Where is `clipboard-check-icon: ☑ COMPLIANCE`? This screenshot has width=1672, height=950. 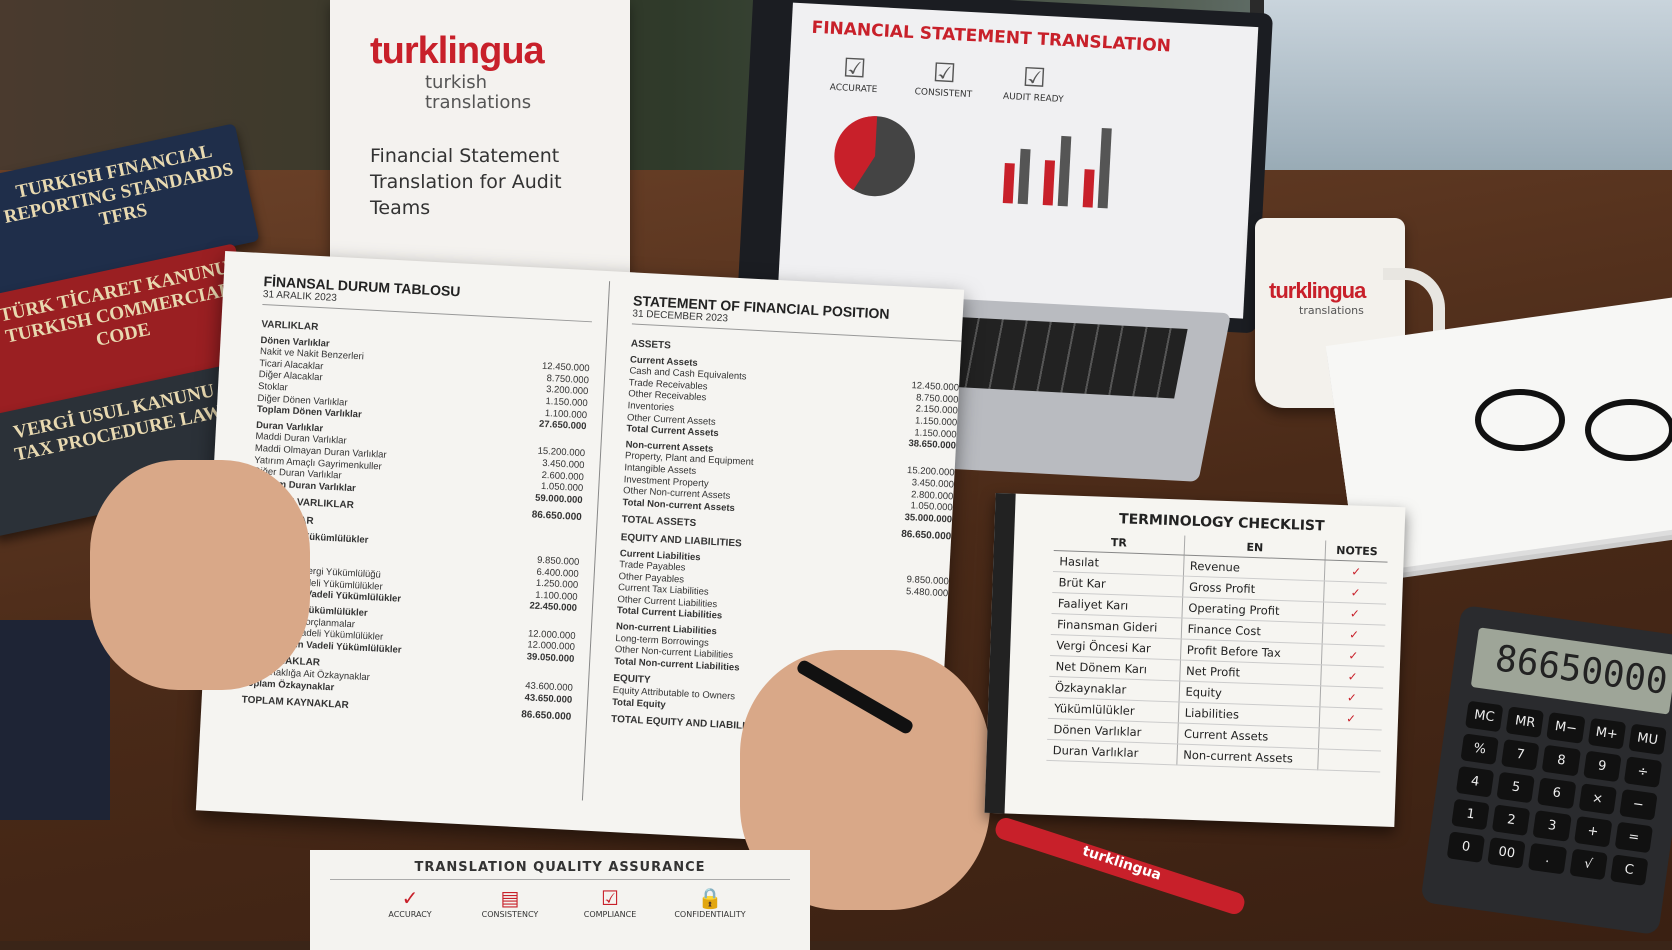 clipboard-check-icon: ☑ COMPLIANCE is located at coordinates (610, 902).